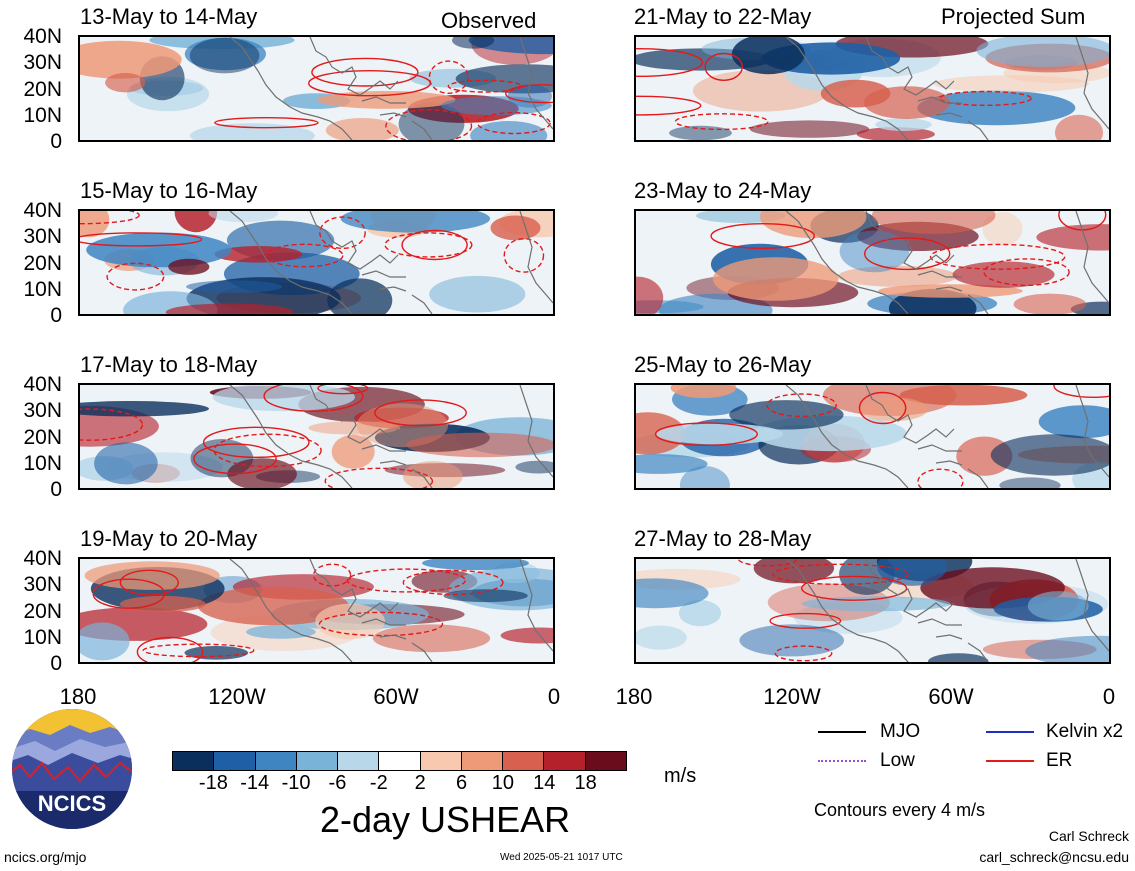 This screenshot has height=871, width=1135. What do you see at coordinates (237, 696) in the screenshot?
I see `x-tick-label: 120W` at bounding box center [237, 696].